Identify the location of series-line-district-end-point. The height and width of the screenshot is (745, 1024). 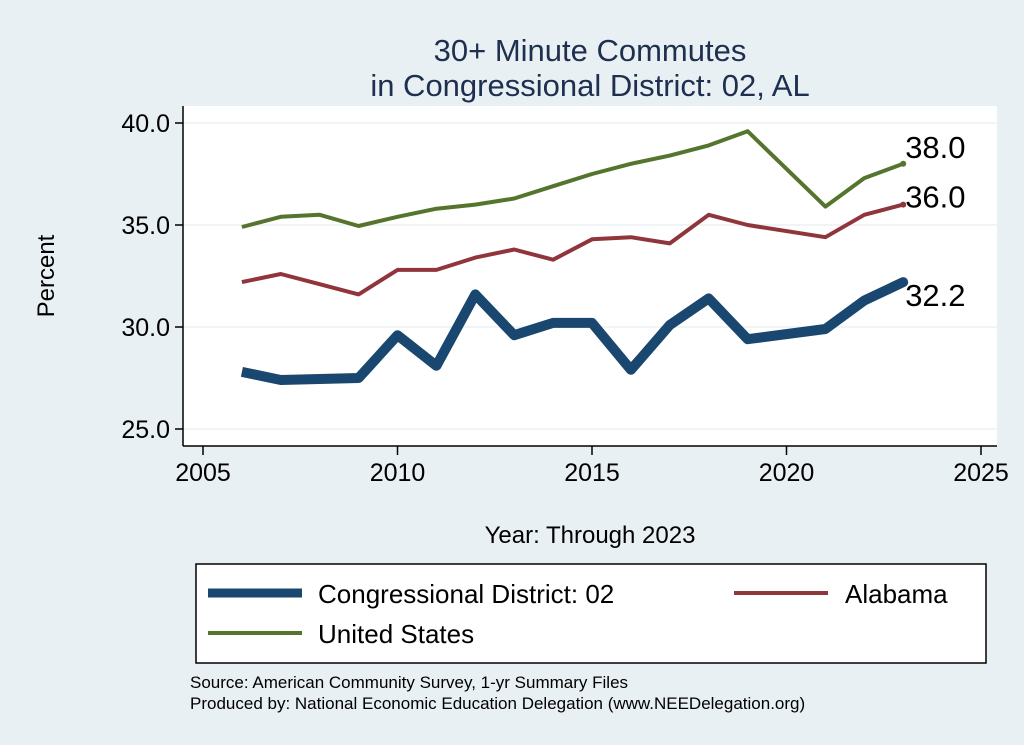
(903, 282).